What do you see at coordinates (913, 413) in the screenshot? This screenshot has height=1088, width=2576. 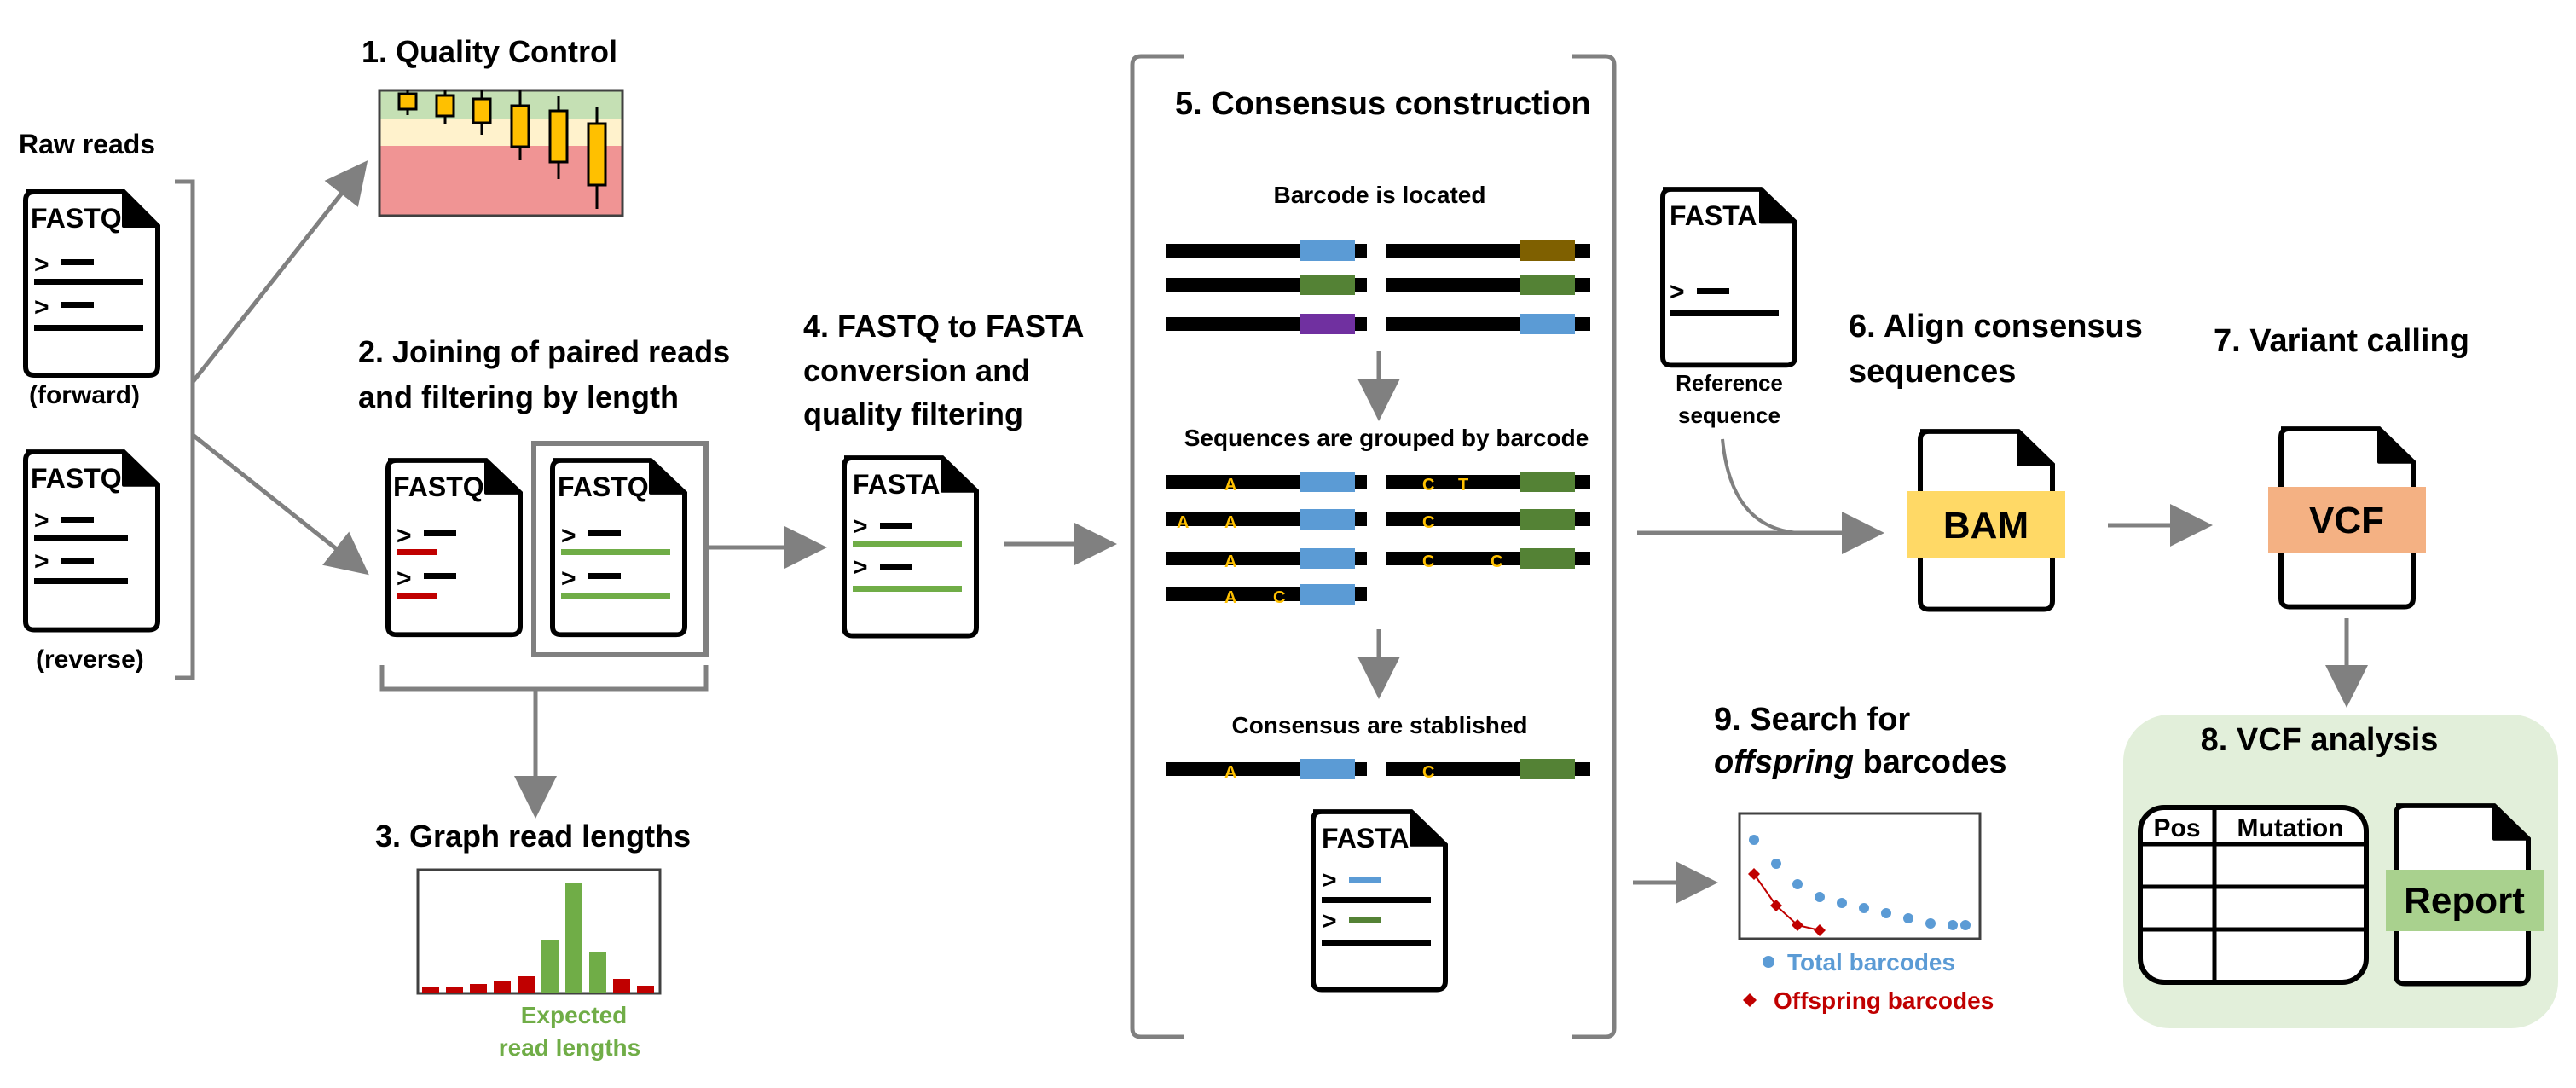 I see `step4-title-line3: quality filtering` at bounding box center [913, 413].